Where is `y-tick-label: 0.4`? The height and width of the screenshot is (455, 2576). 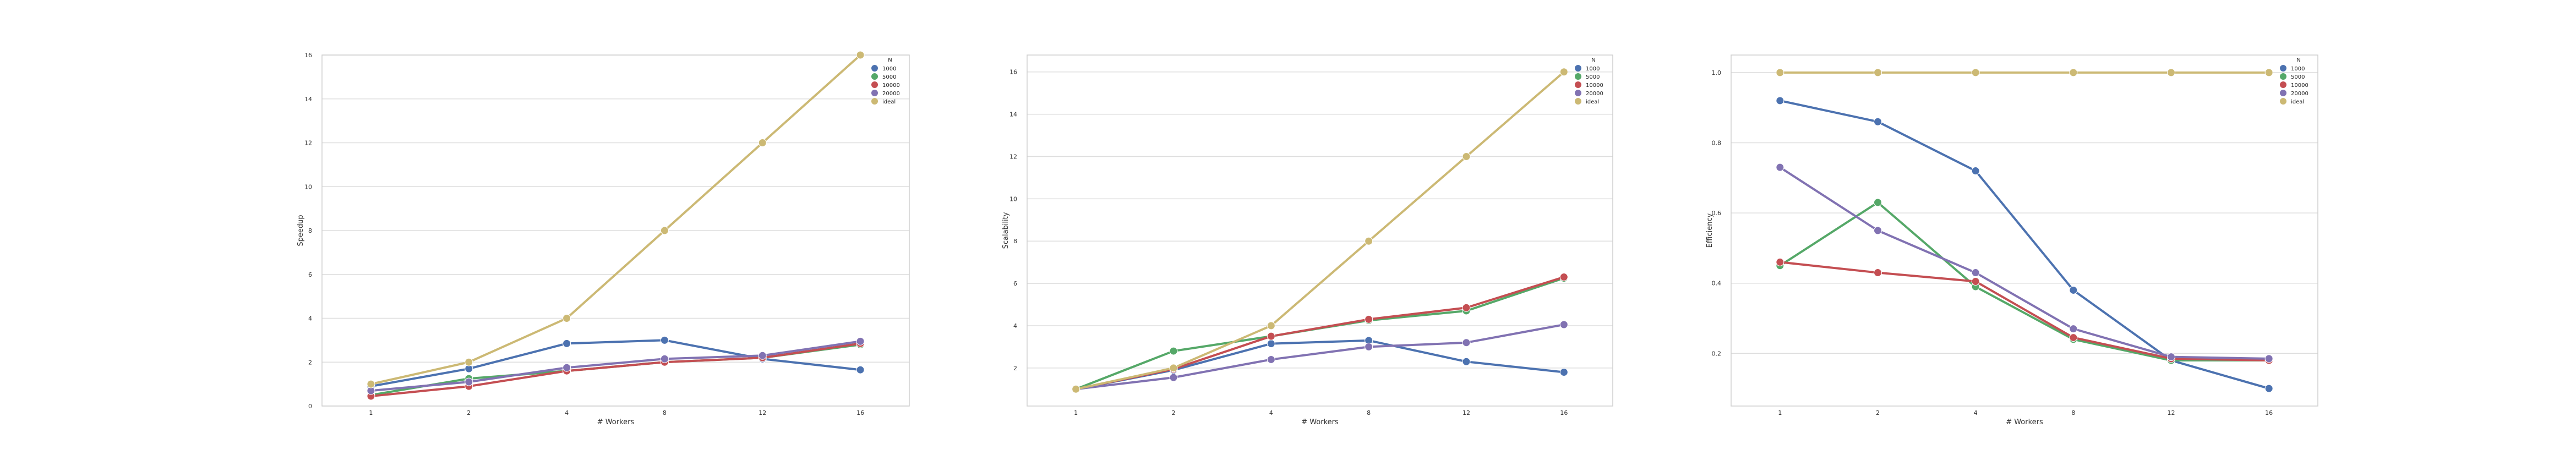 y-tick-label: 0.4 is located at coordinates (1717, 283).